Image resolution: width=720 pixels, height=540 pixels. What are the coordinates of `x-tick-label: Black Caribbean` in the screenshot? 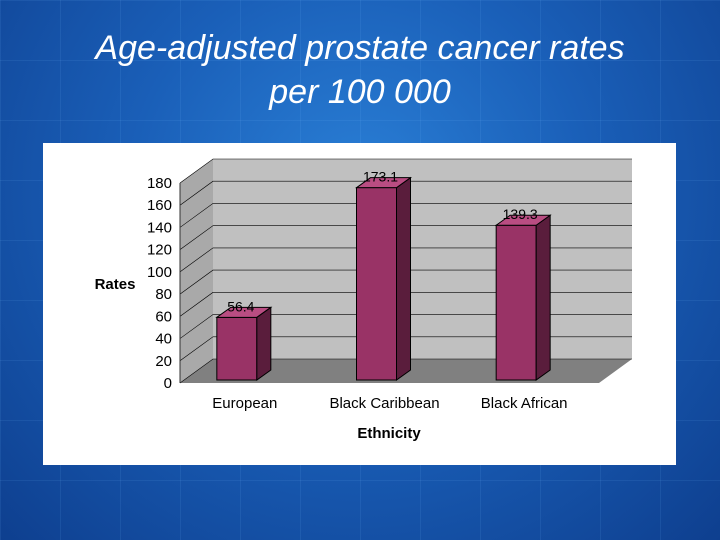 It's located at (384, 403).